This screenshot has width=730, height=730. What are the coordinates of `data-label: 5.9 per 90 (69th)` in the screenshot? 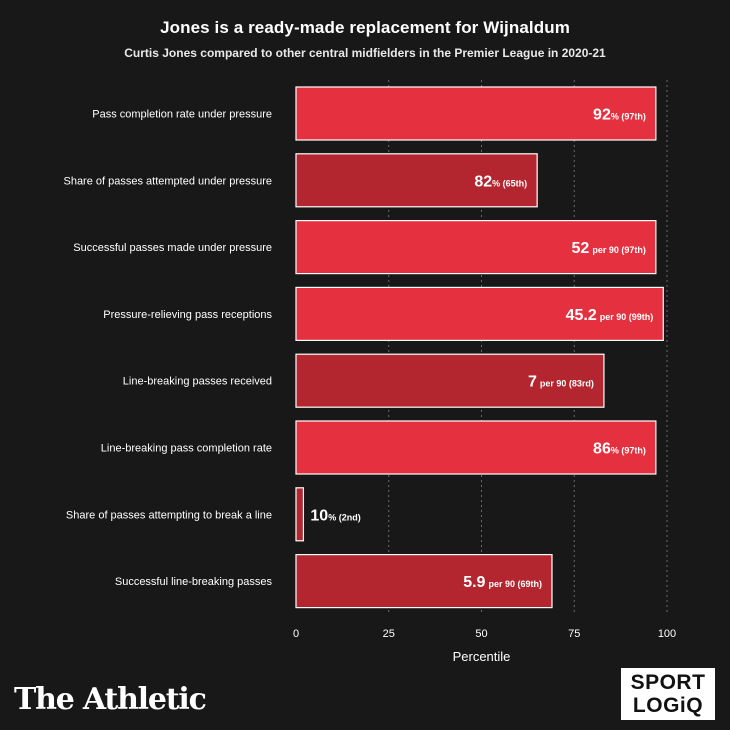 It's located at (502, 582).